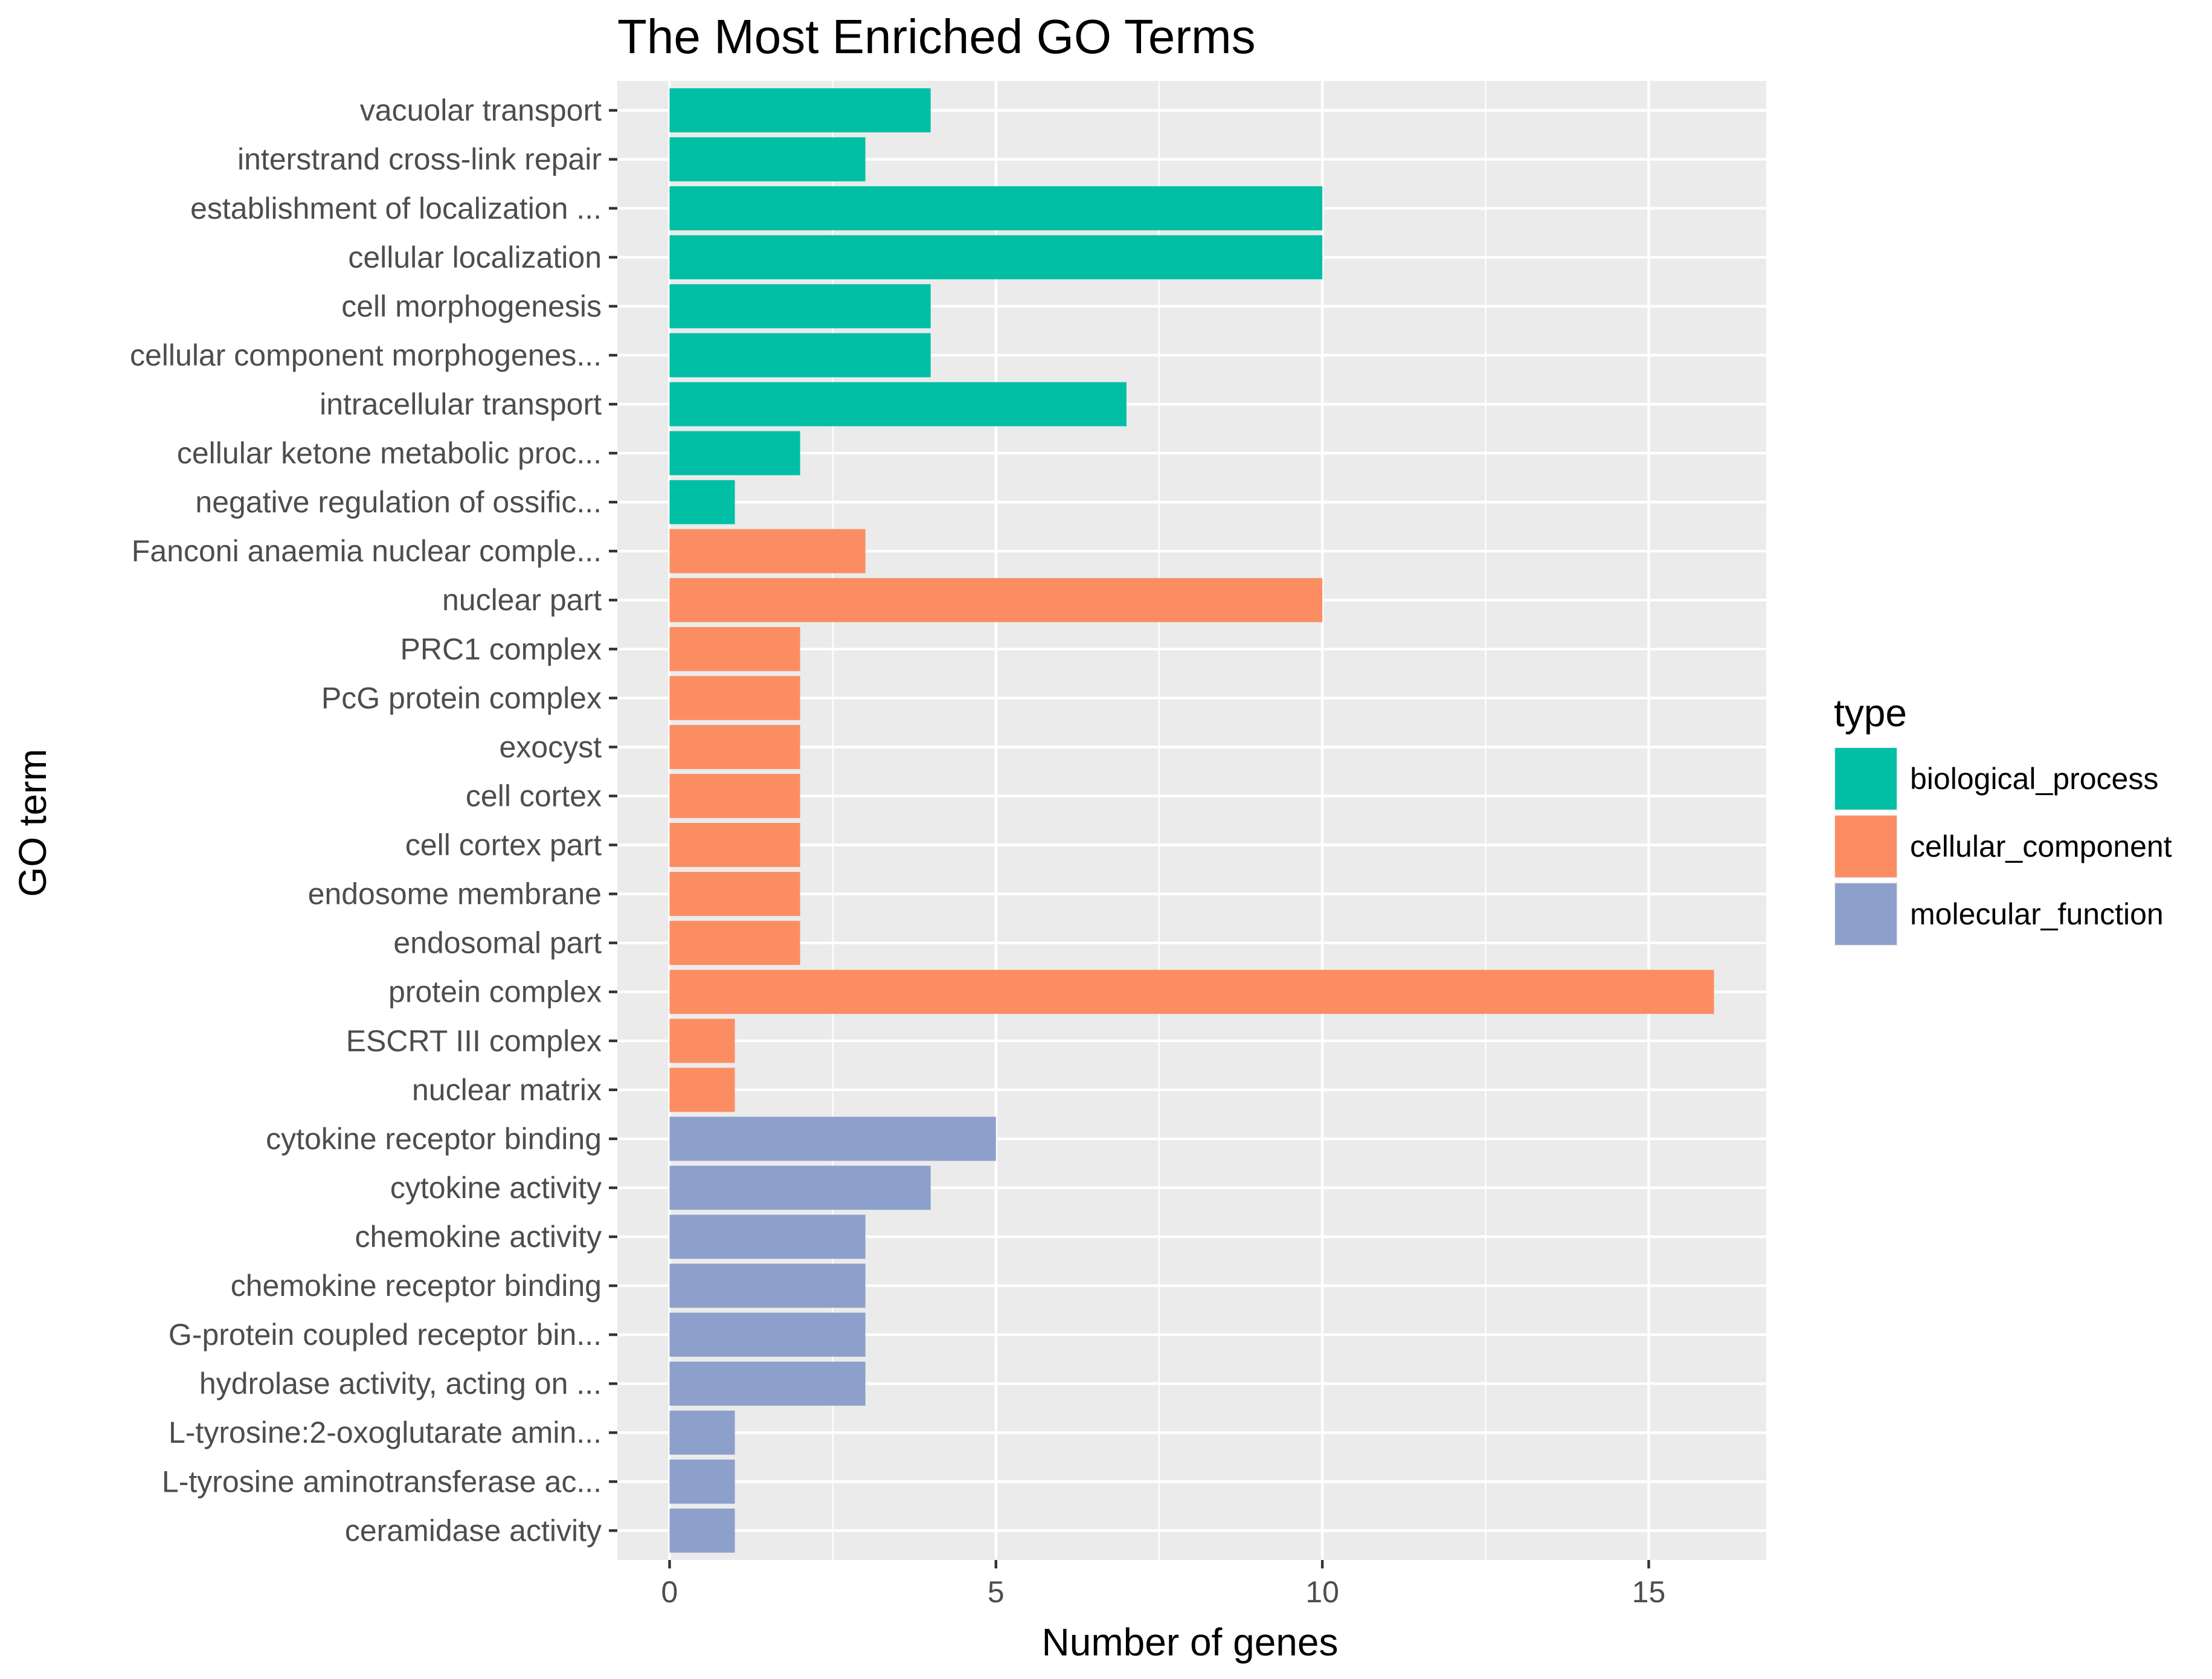 Image resolution: width=2212 pixels, height=1679 pixels. Describe the element at coordinates (734, 453) in the screenshot. I see `bar-cellular-ketone-metabolic-proc` at that location.